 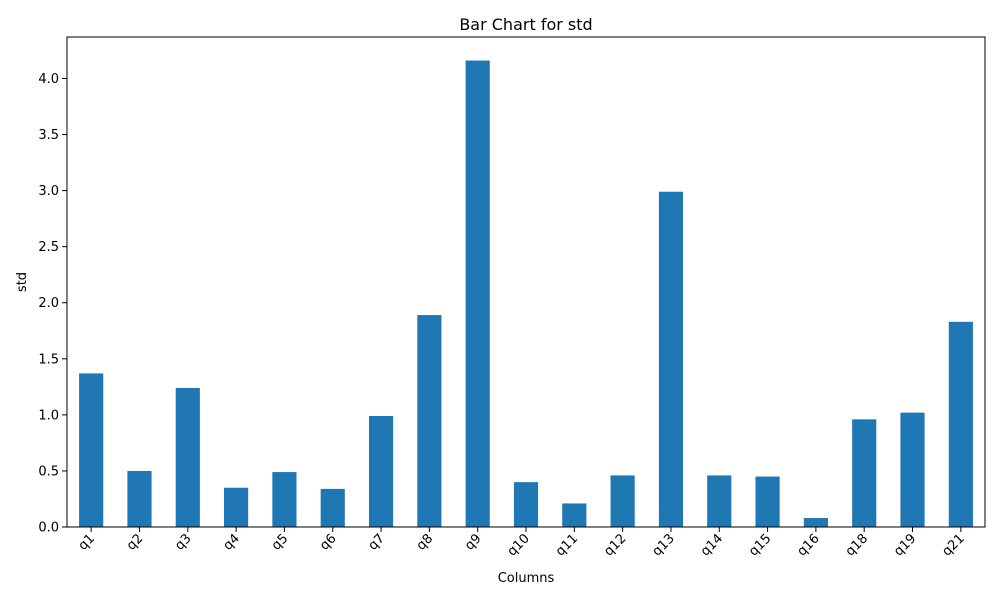 What do you see at coordinates (48, 247) in the screenshot?
I see `y-tick-label: 2.5` at bounding box center [48, 247].